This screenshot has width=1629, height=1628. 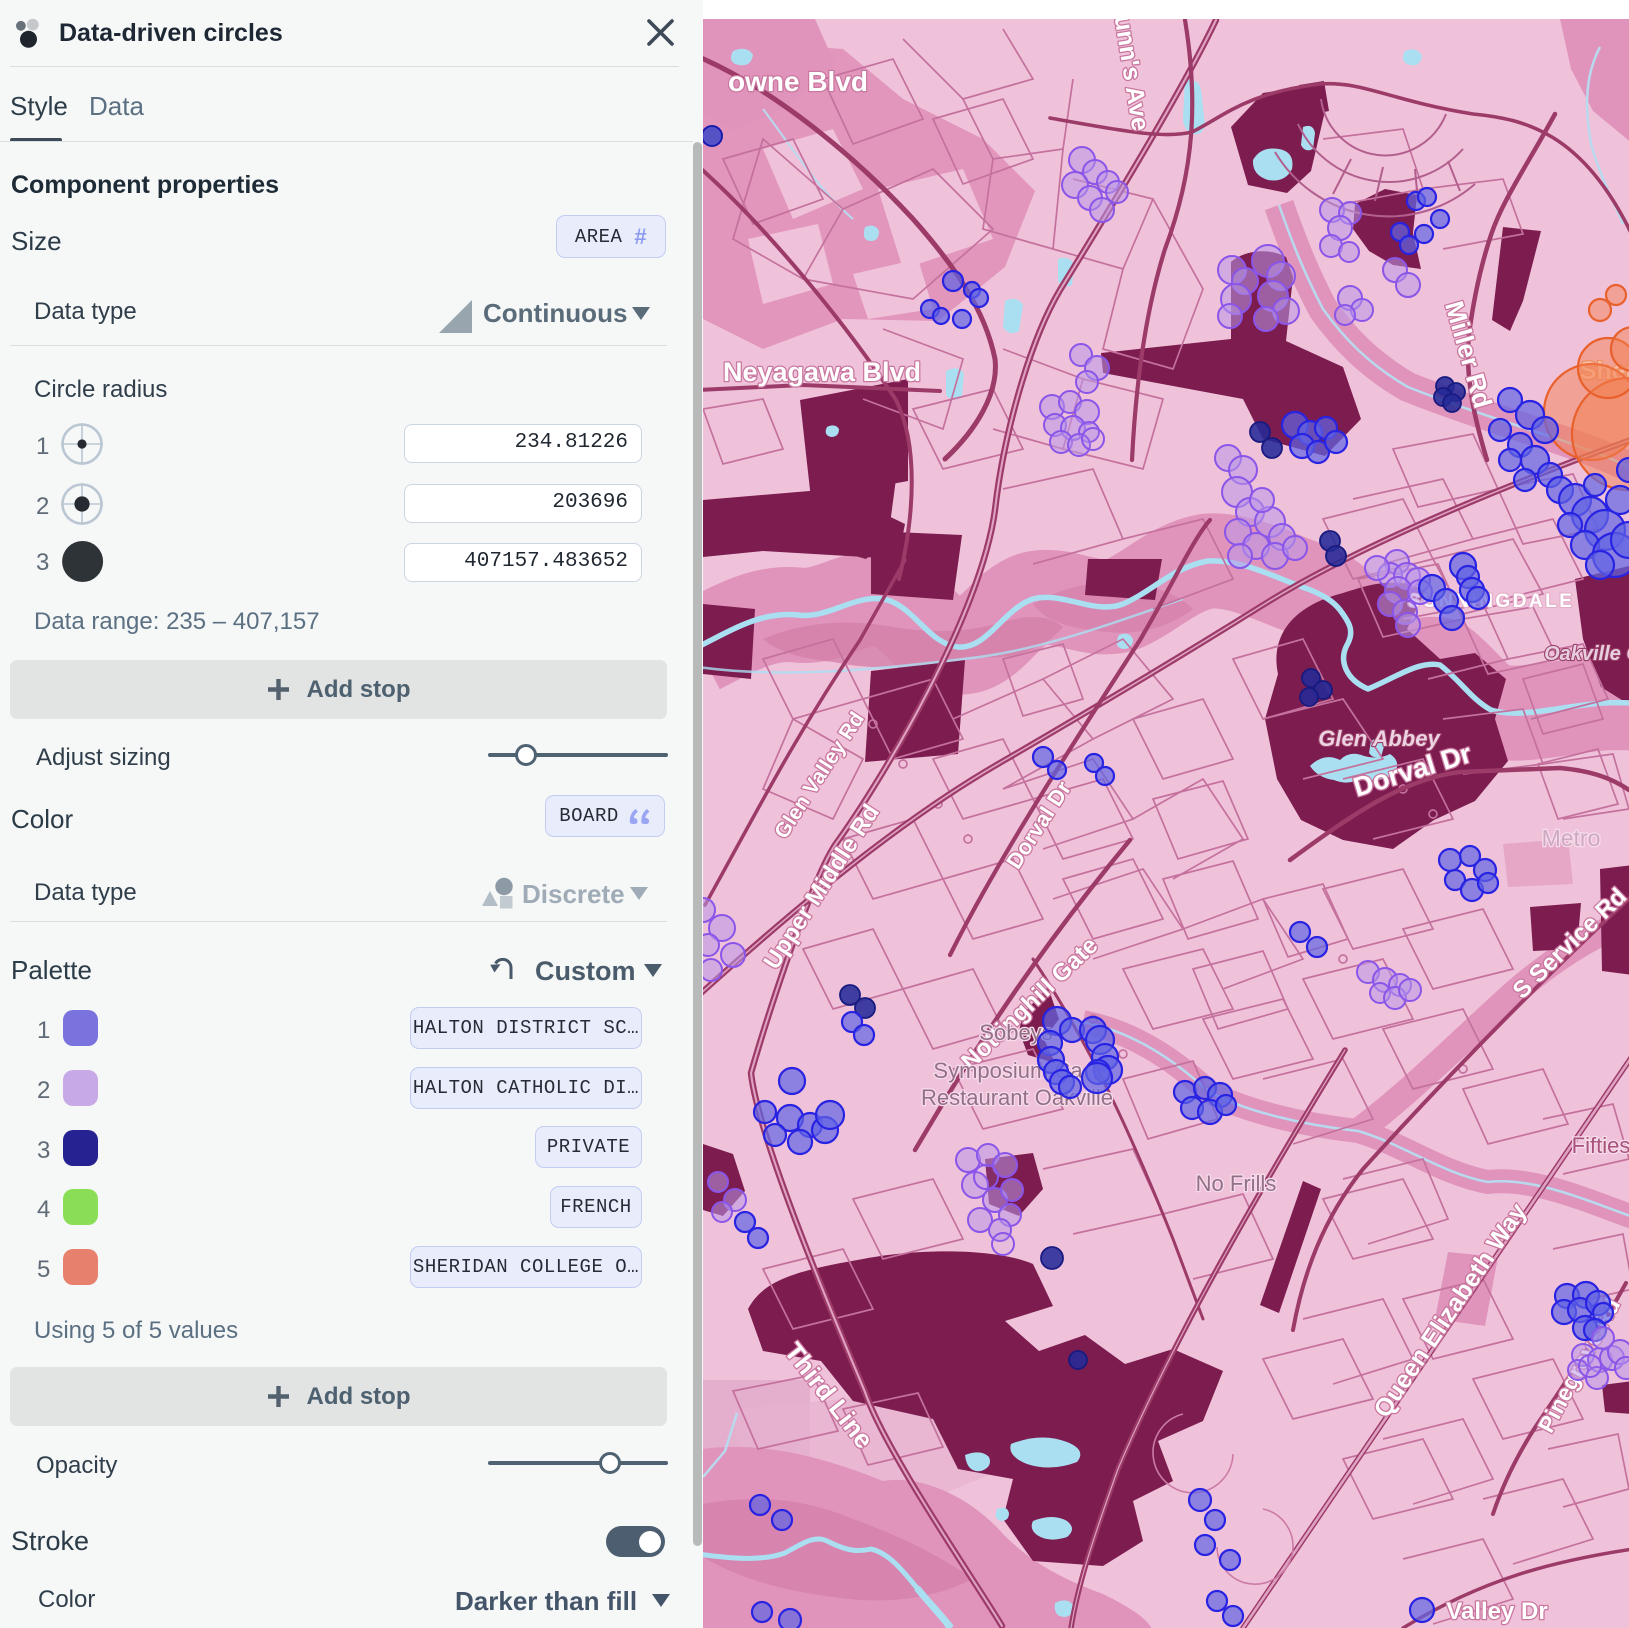 What do you see at coordinates (1017, 1097) in the screenshot?
I see `svg-text: Restaurant Oakville` at bounding box center [1017, 1097].